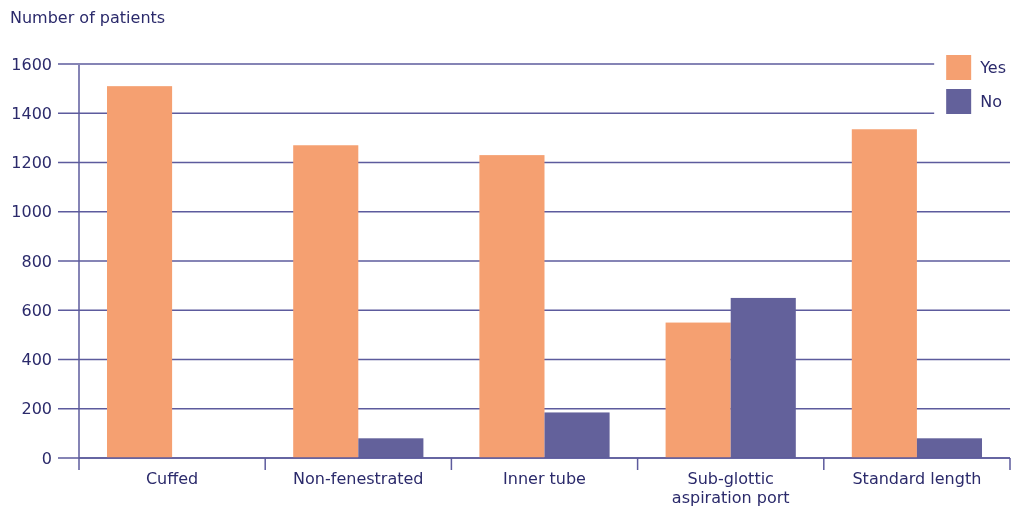 This screenshot has height=510, width=1014. What do you see at coordinates (31, 163) in the screenshot?
I see `y-tick-label: 1200` at bounding box center [31, 163].